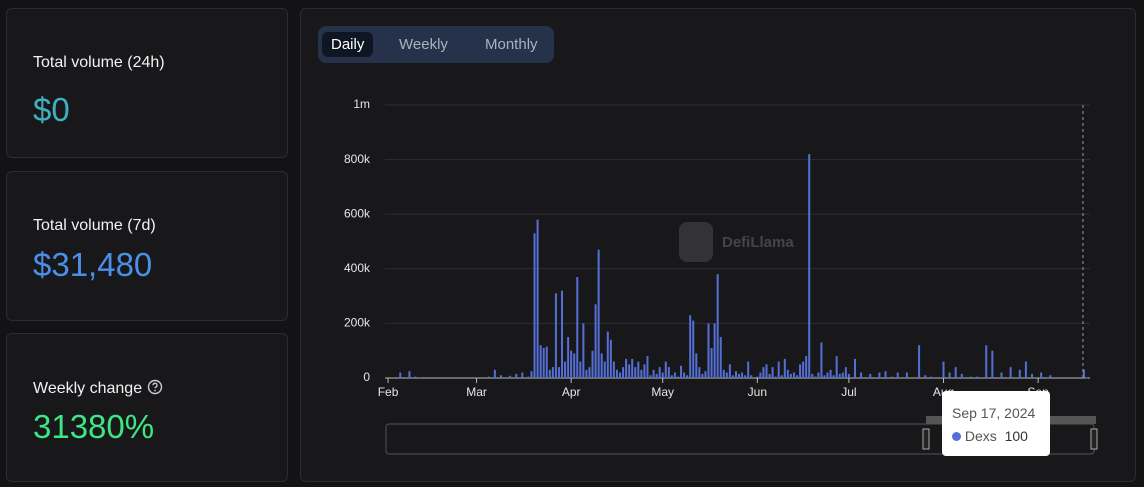 This screenshot has height=487, width=1144. What do you see at coordinates (155, 387) in the screenshot?
I see `help-icon` at bounding box center [155, 387].